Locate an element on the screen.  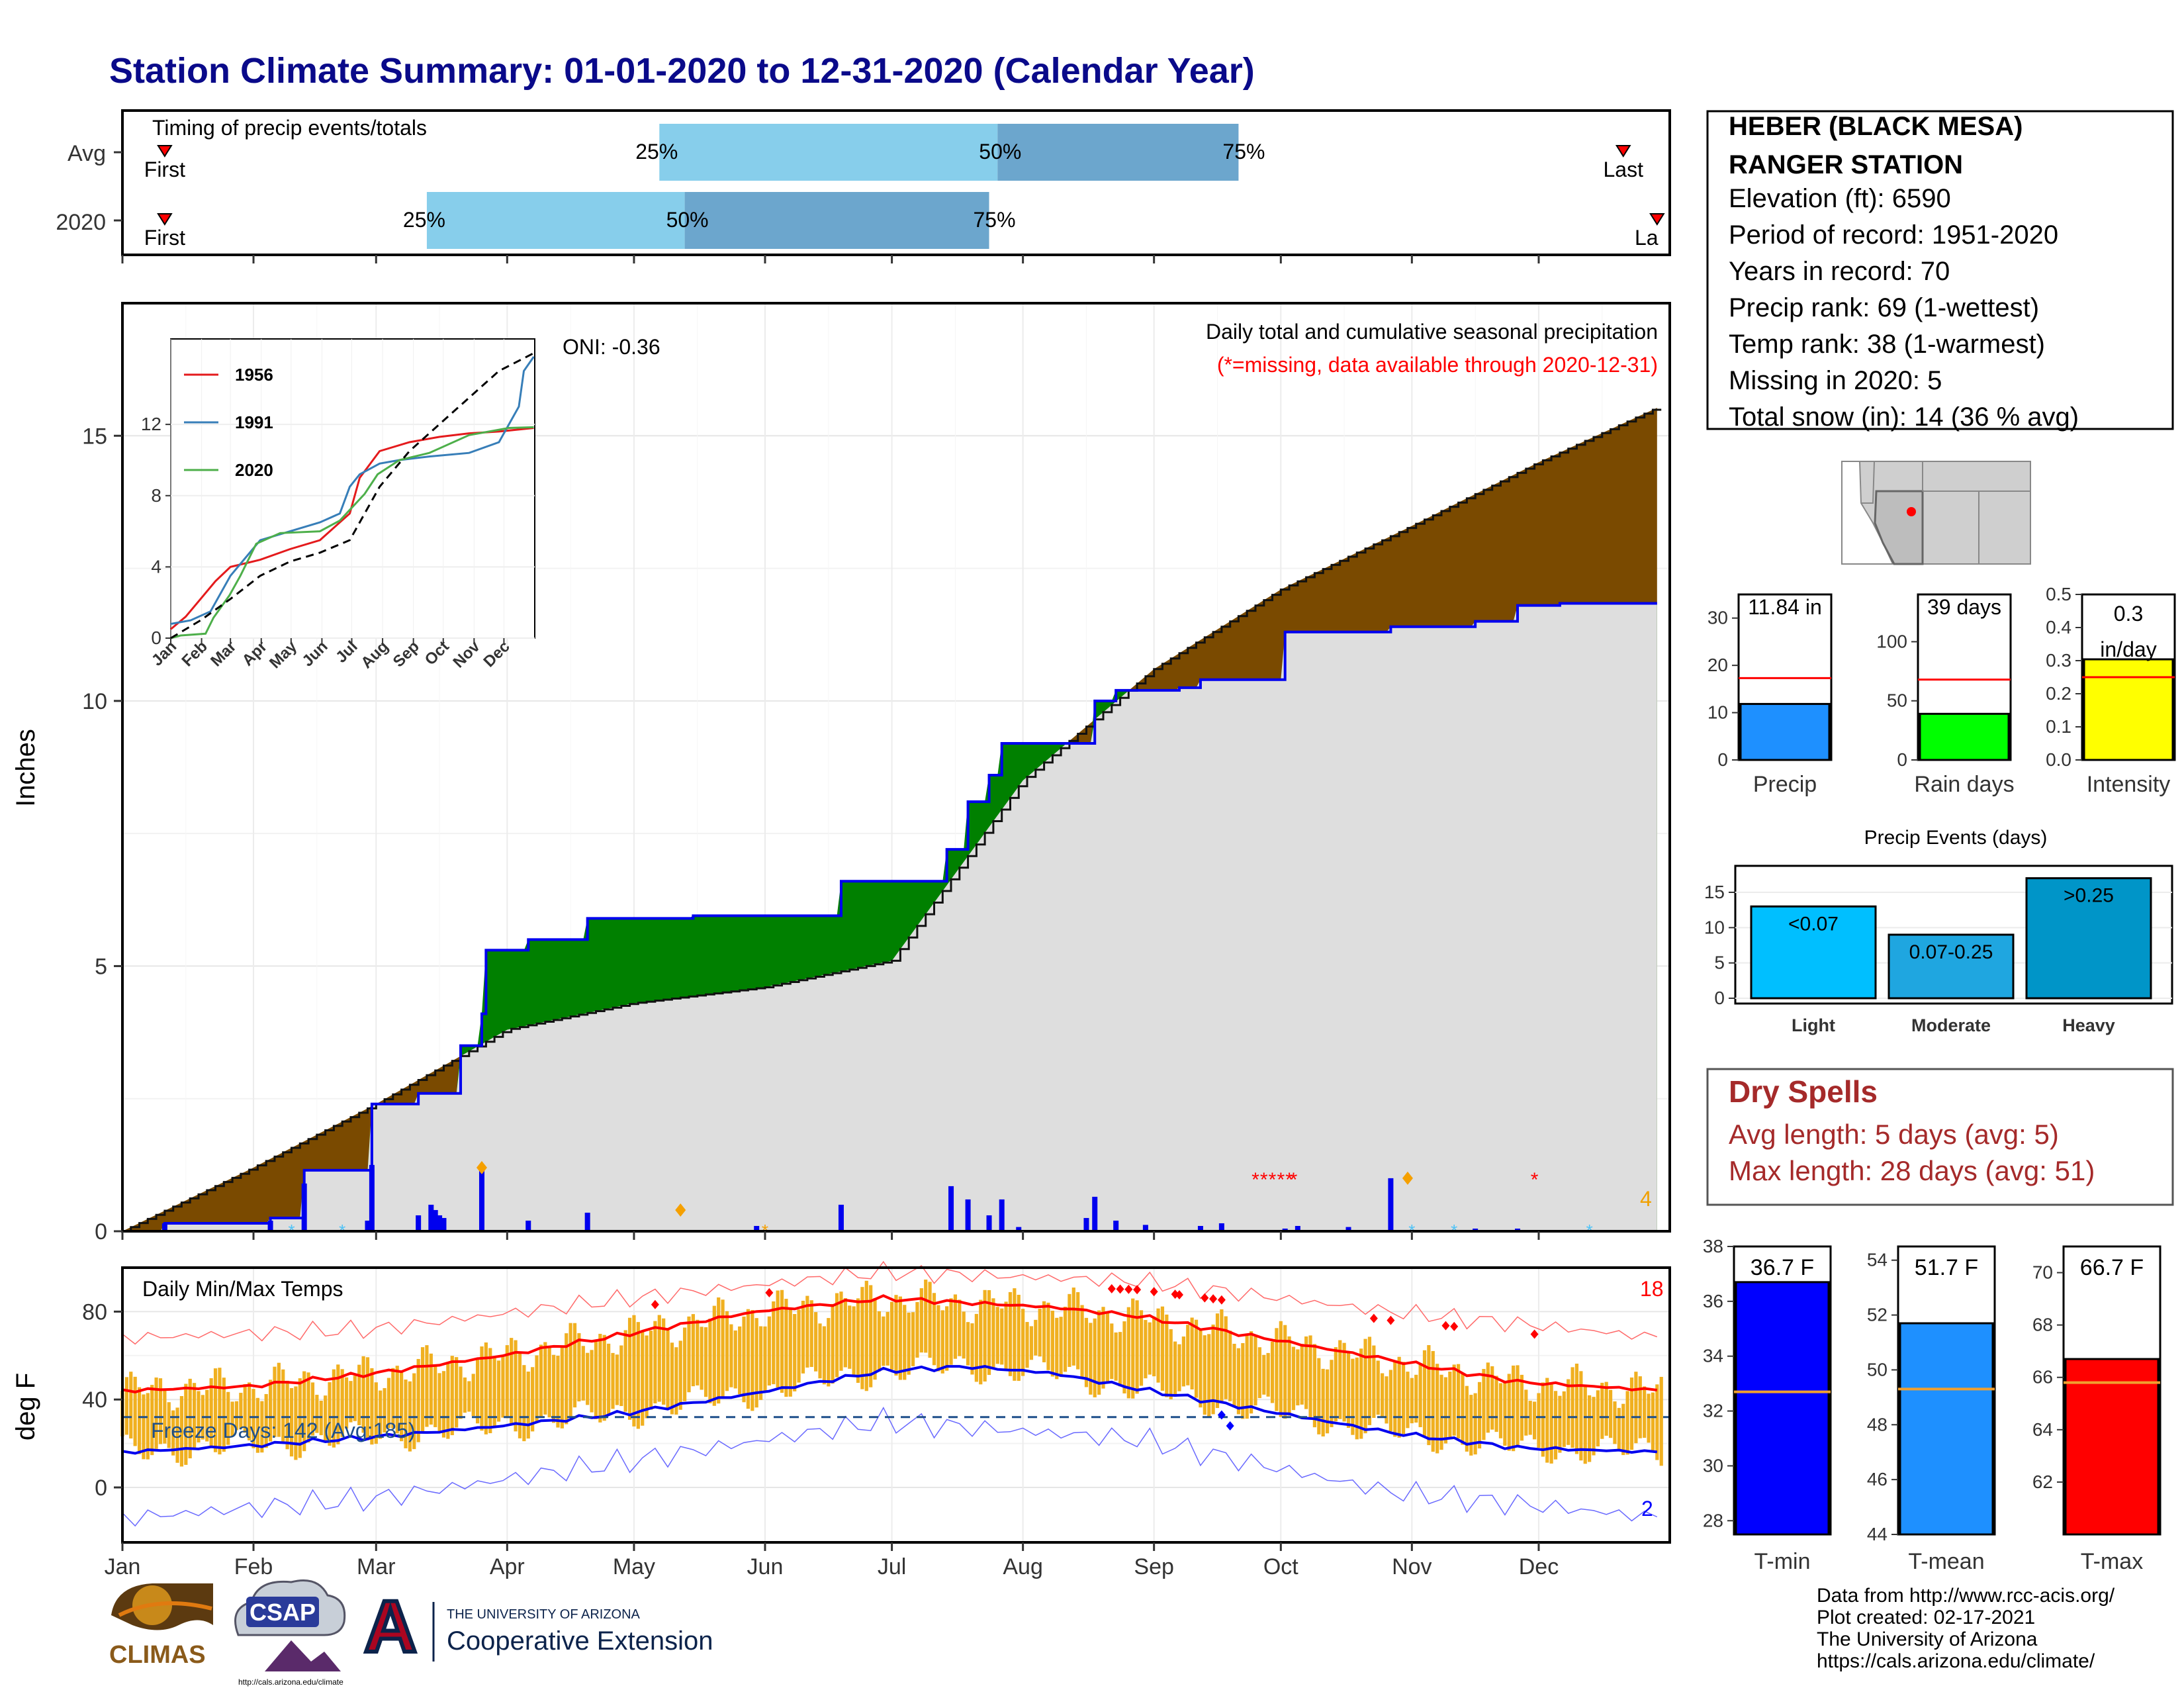
temp-title: Daily Min/Max Temps is located at coordinates (242, 1289).